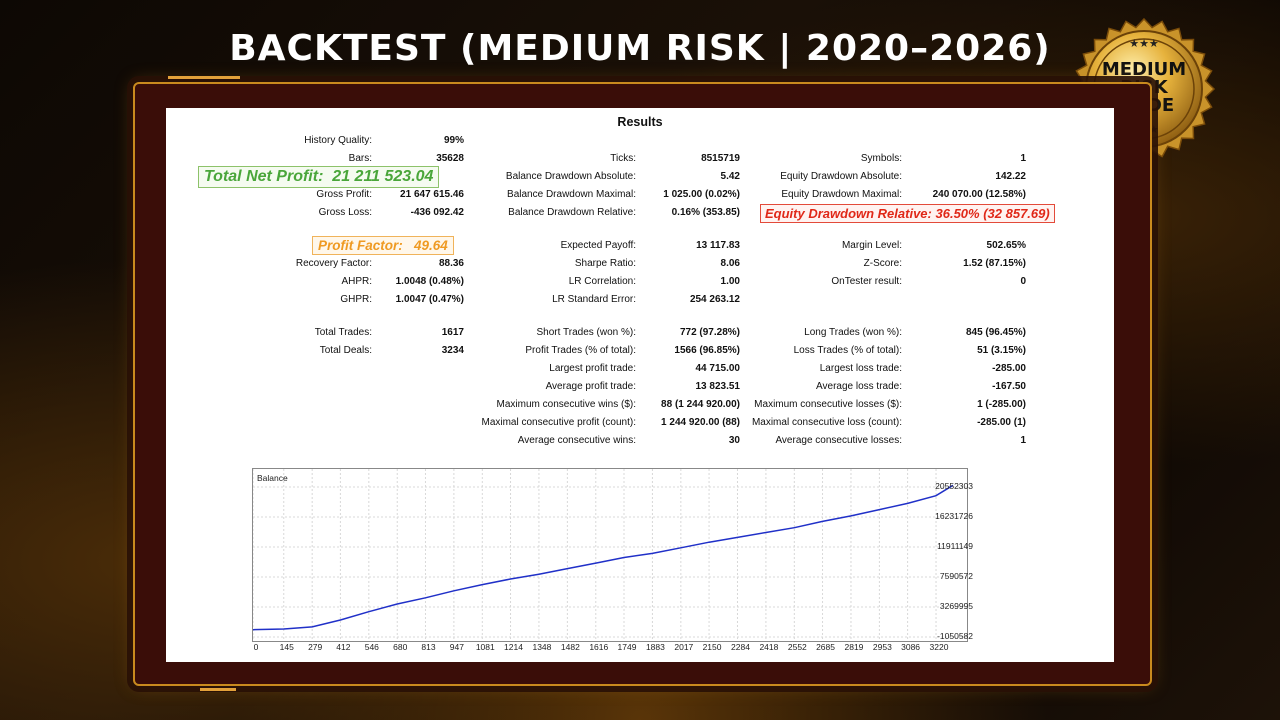 This screenshot has height=720, width=1280. I want to click on row-bars: Bars: 35628 Ticks: 8515719 Symbols: 1, so click(640, 161).